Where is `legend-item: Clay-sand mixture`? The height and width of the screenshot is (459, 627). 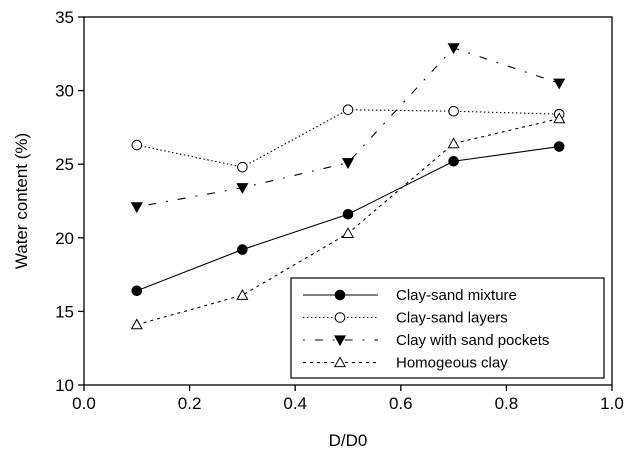 legend-item: Clay-sand mixture is located at coordinates (410, 295).